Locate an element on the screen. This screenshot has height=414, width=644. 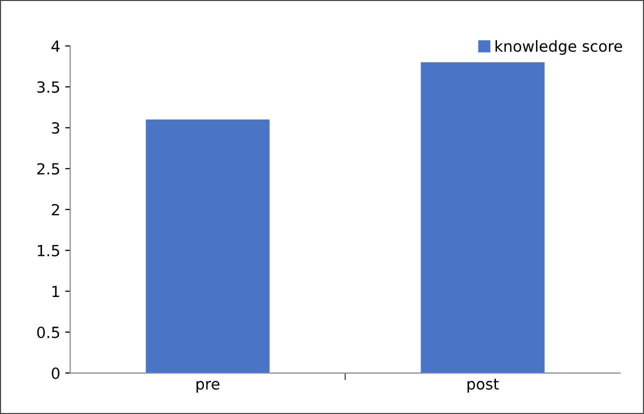
x-tick-label: post is located at coordinates (483, 385).